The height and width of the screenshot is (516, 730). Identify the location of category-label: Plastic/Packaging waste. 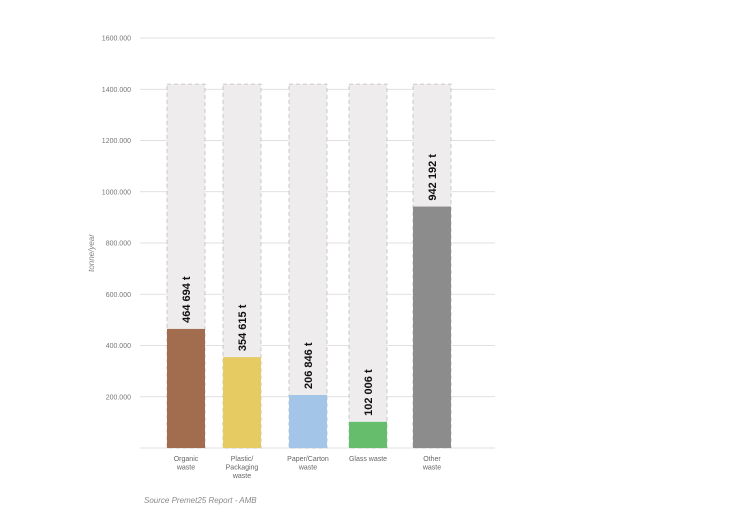
(242, 468).